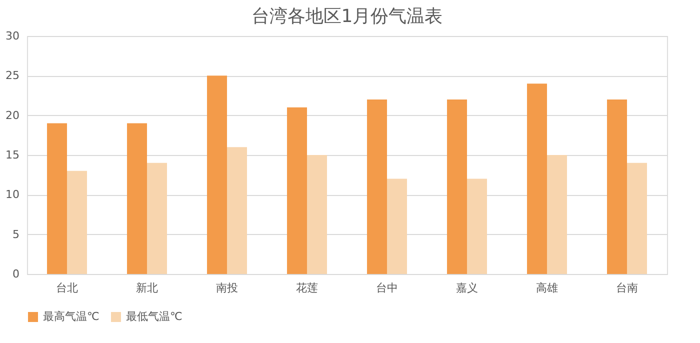 Image resolution: width=700 pixels, height=343 pixels. Describe the element at coordinates (16, 274) in the screenshot. I see `y-tick-label: 0` at that location.